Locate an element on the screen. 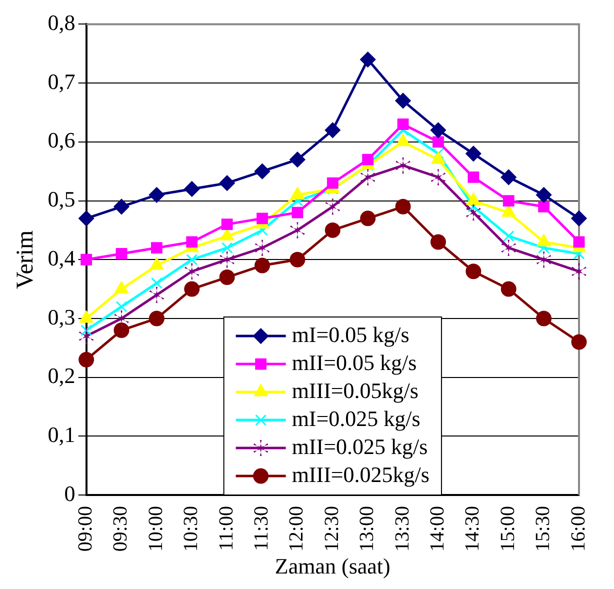 This screenshot has width=614, height=589. x-tick-label: 09:00 is located at coordinates (85, 529).